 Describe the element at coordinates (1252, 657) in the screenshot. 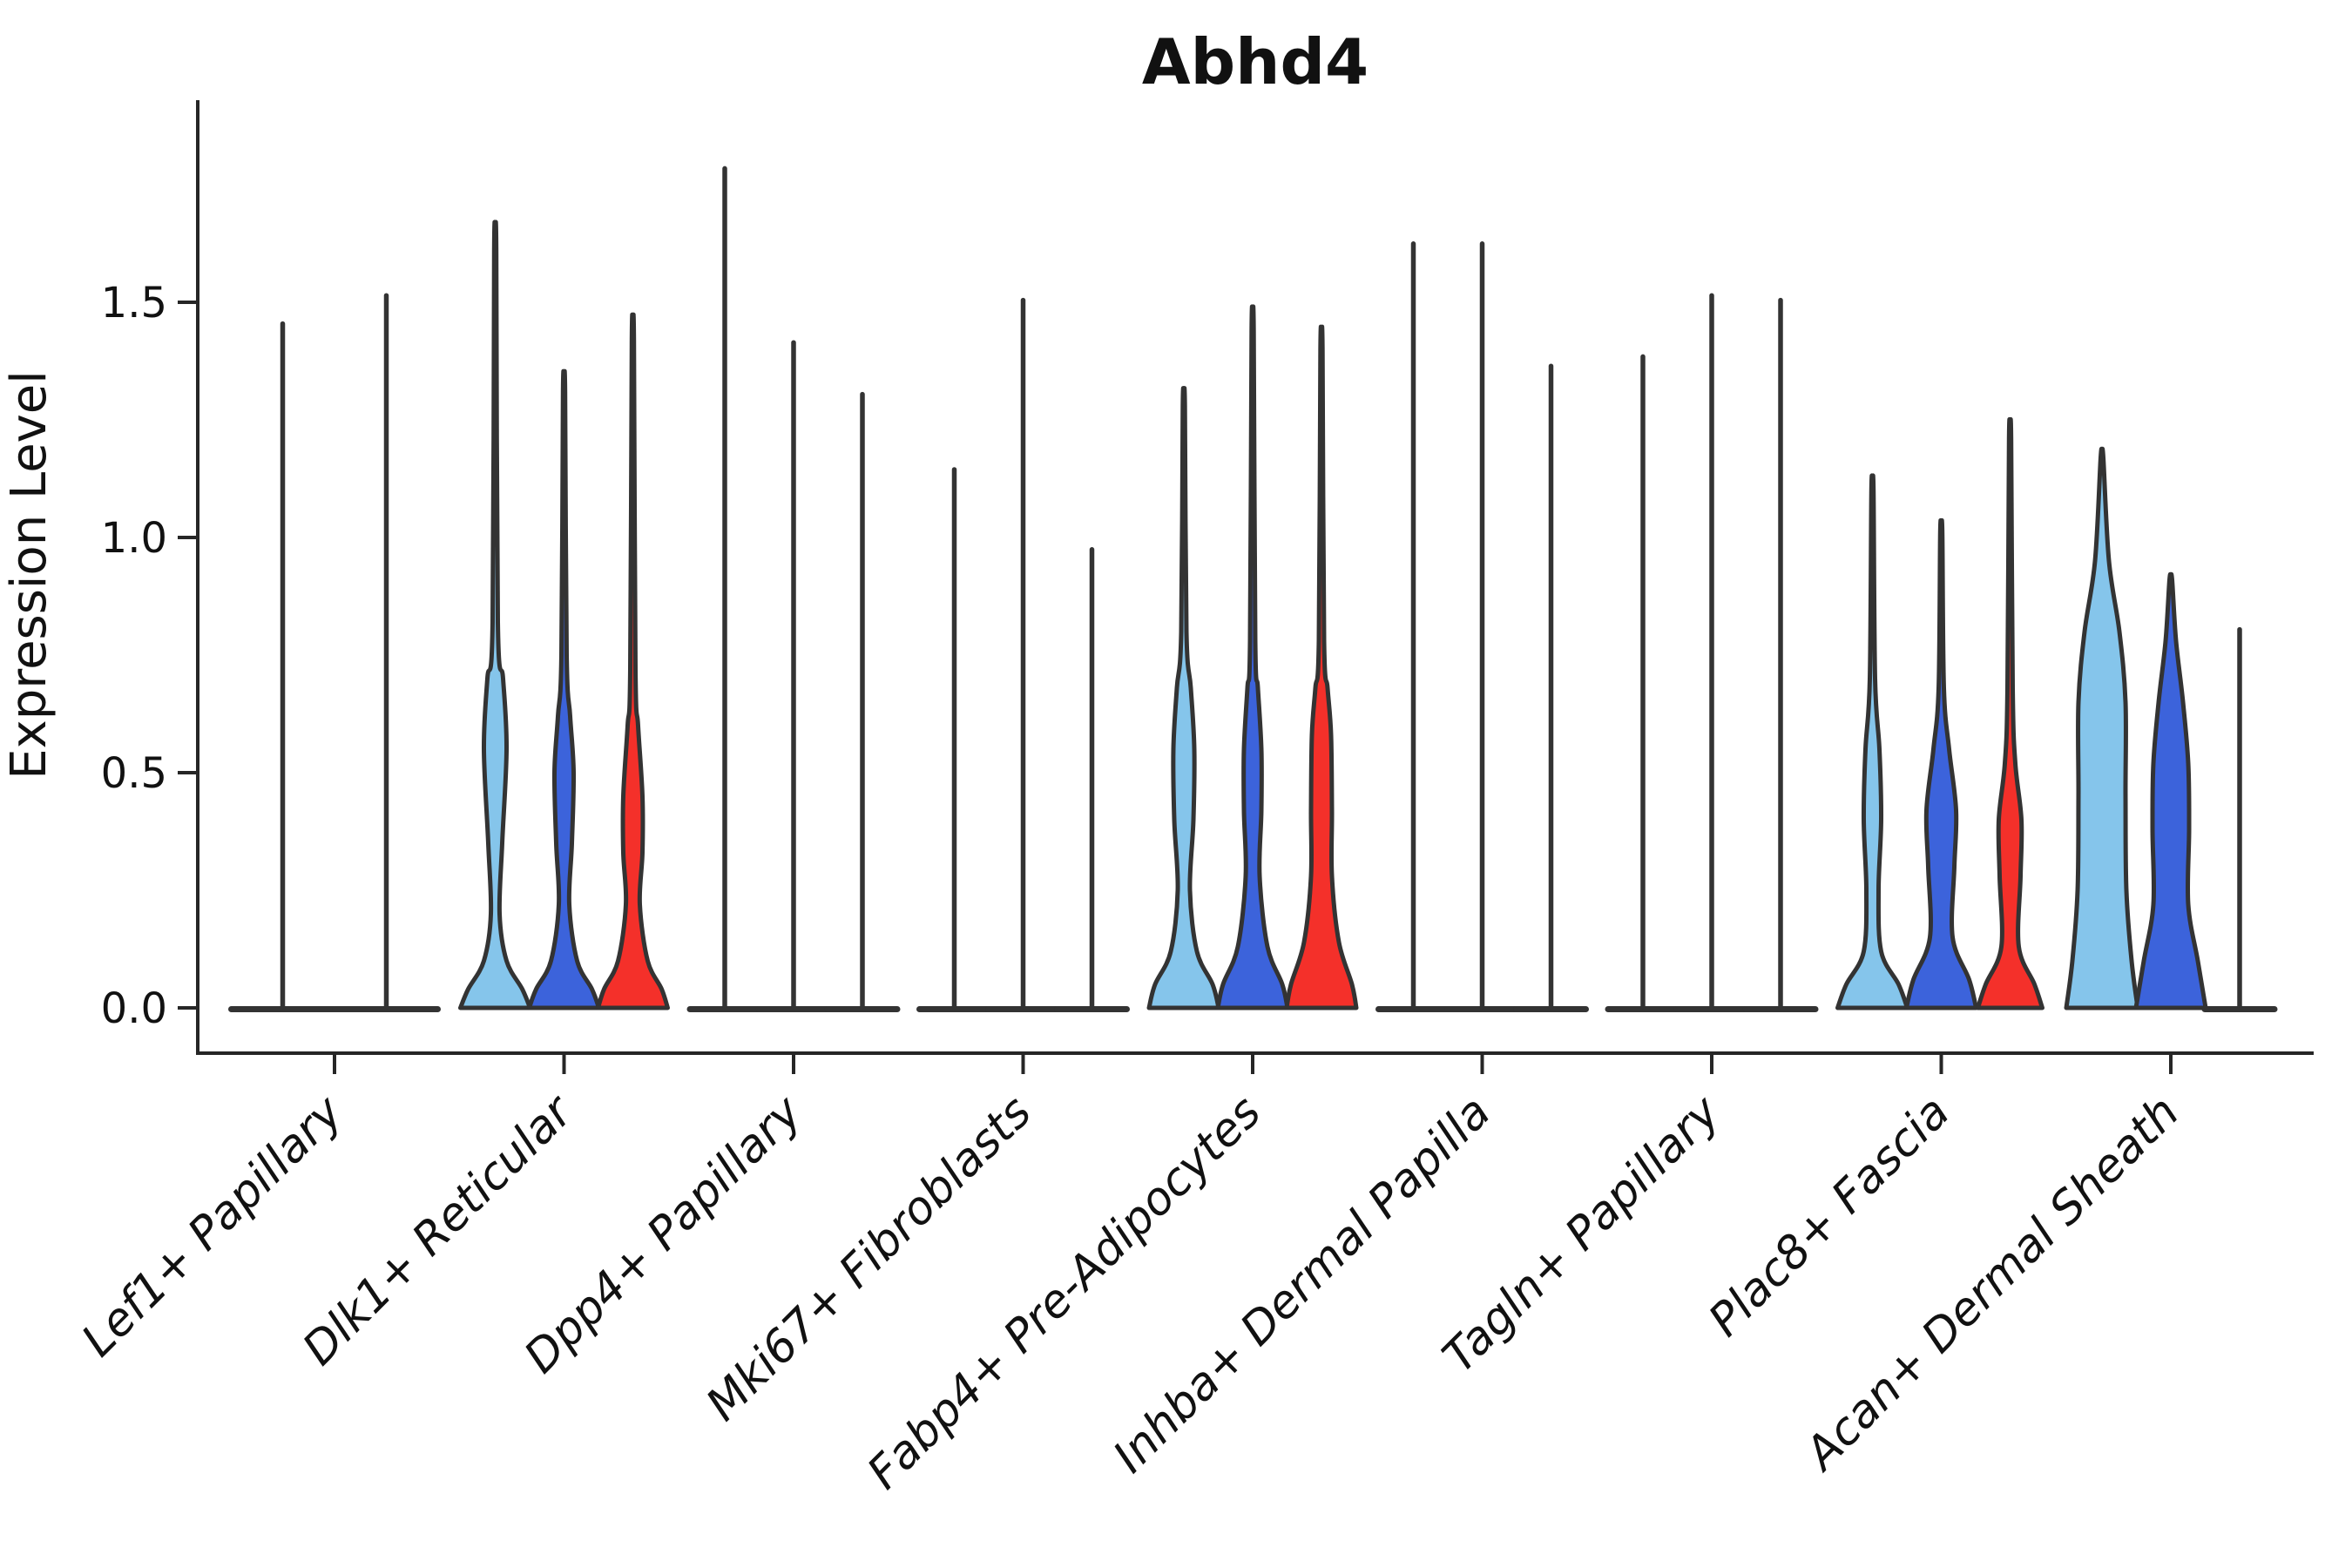

I see `violin-blue-fabp4` at that location.